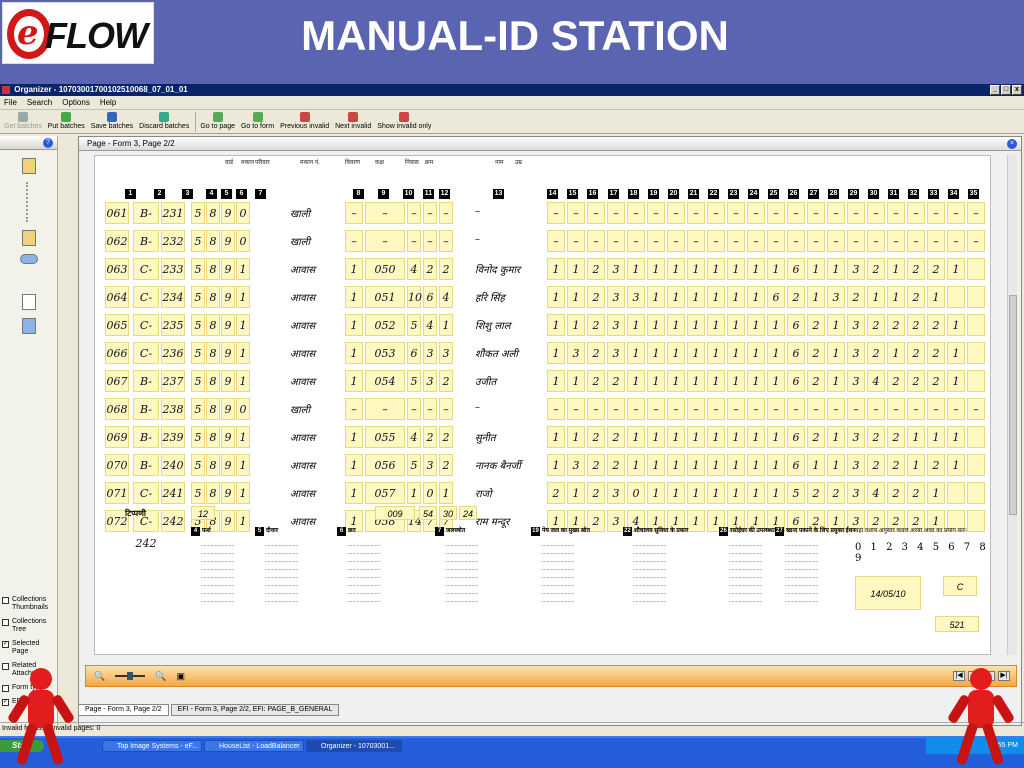 This screenshot has width=1024, height=768. Describe the element at coordinates (428, 513) in the screenshot. I see `total-cell: 54` at that location.